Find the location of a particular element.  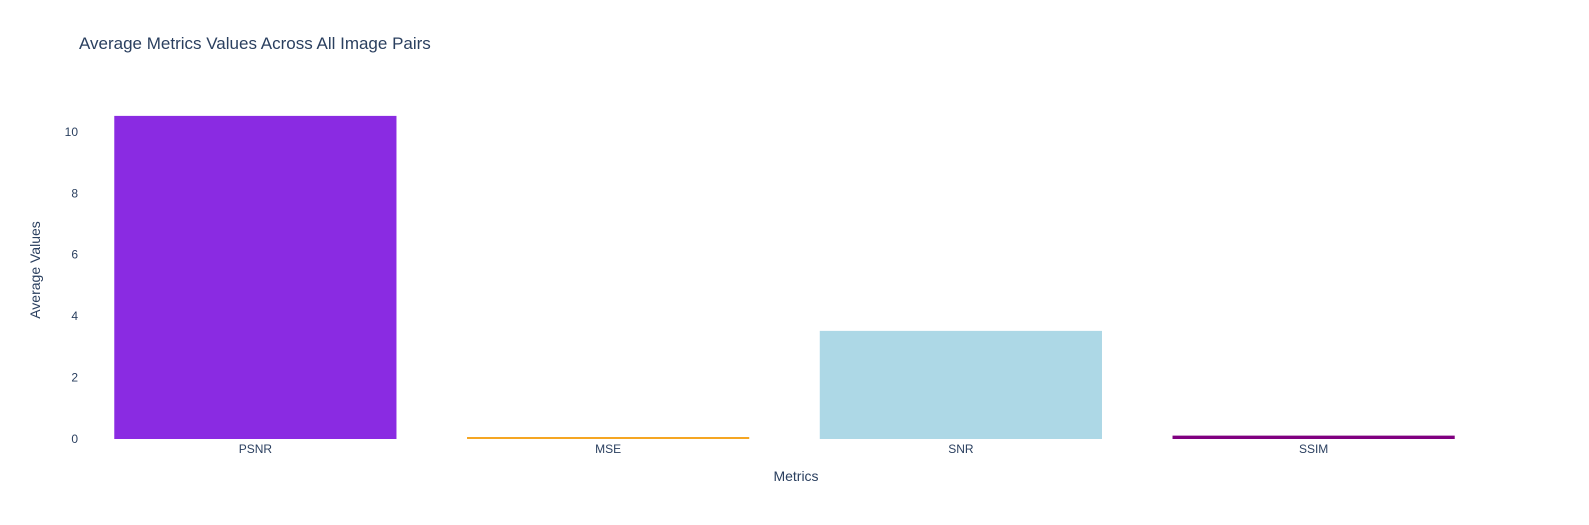

y-tick-label: 2 is located at coordinates (74, 378).